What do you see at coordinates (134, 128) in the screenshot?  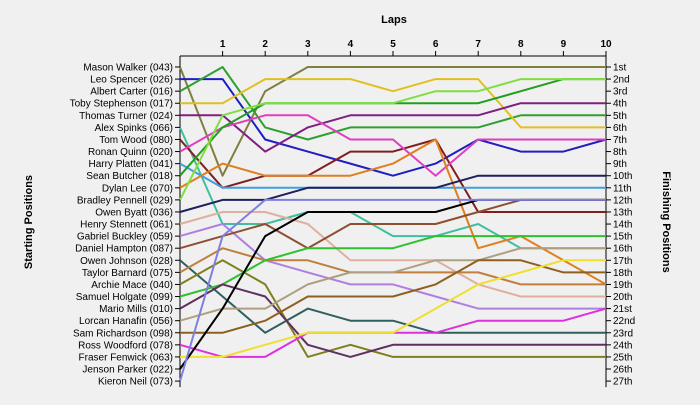 I see `driver-label: Alex Spinks (066)` at bounding box center [134, 128].